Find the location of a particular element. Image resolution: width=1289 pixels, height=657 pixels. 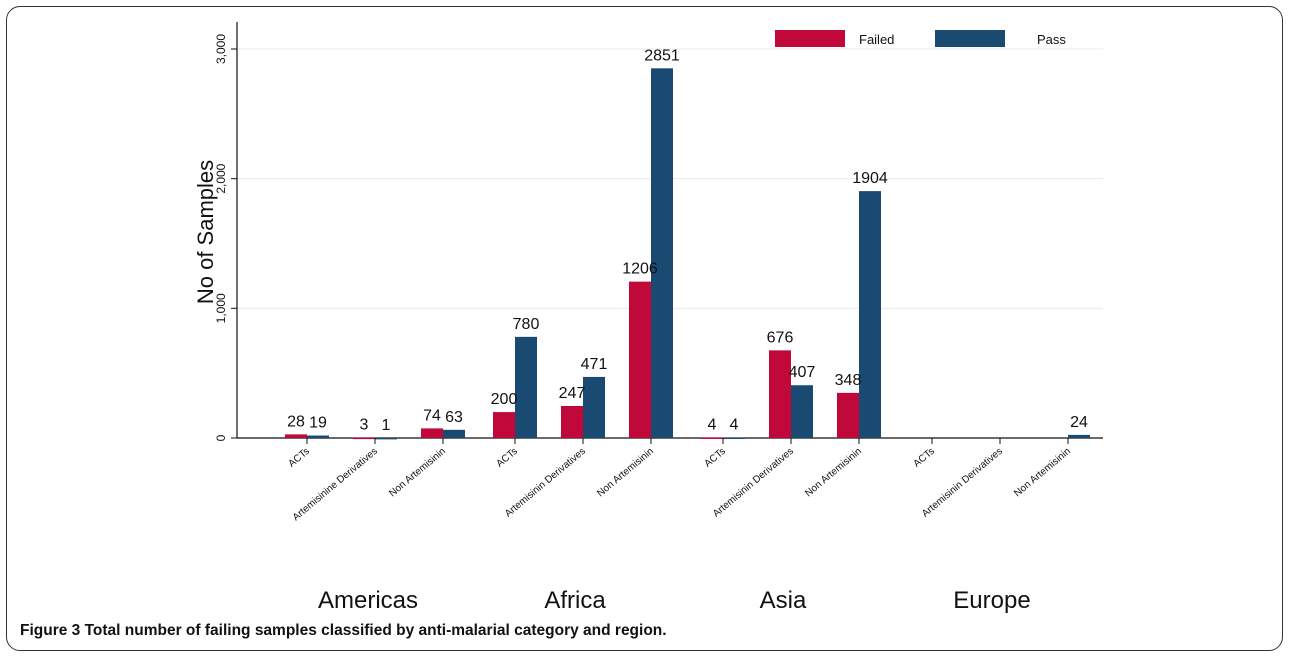

data-label-pass: 24 is located at coordinates (1079, 422).